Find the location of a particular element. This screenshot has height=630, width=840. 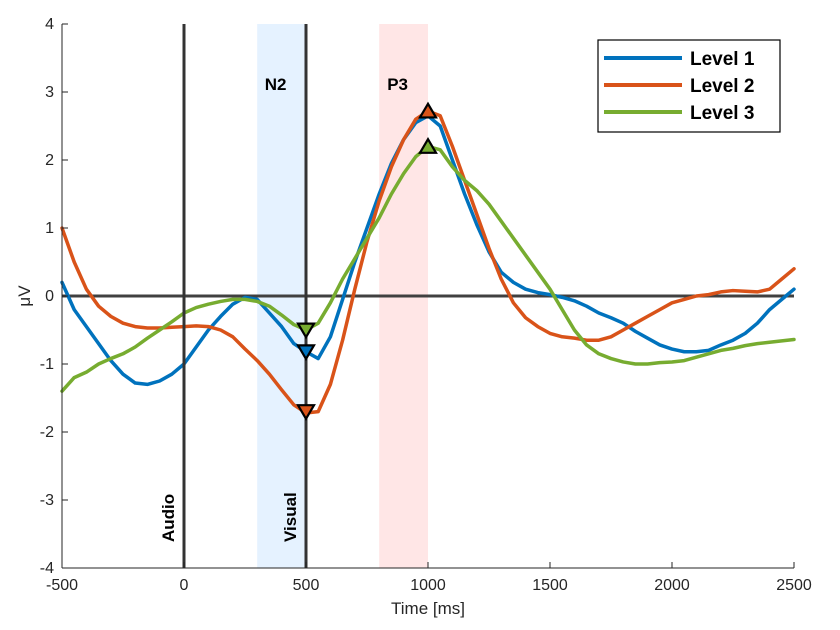

peak-markers is located at coordinates (367, 261).